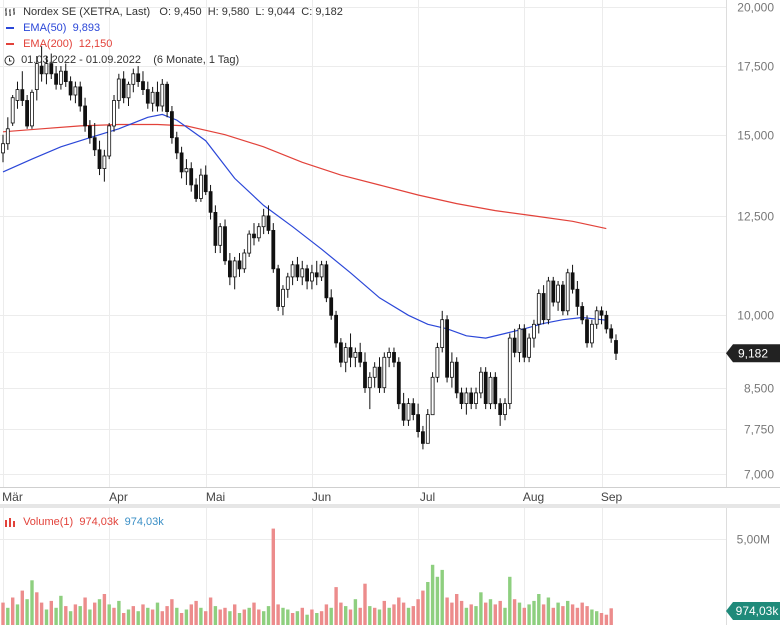  I want to click on month-label: Jul, so click(427, 497).